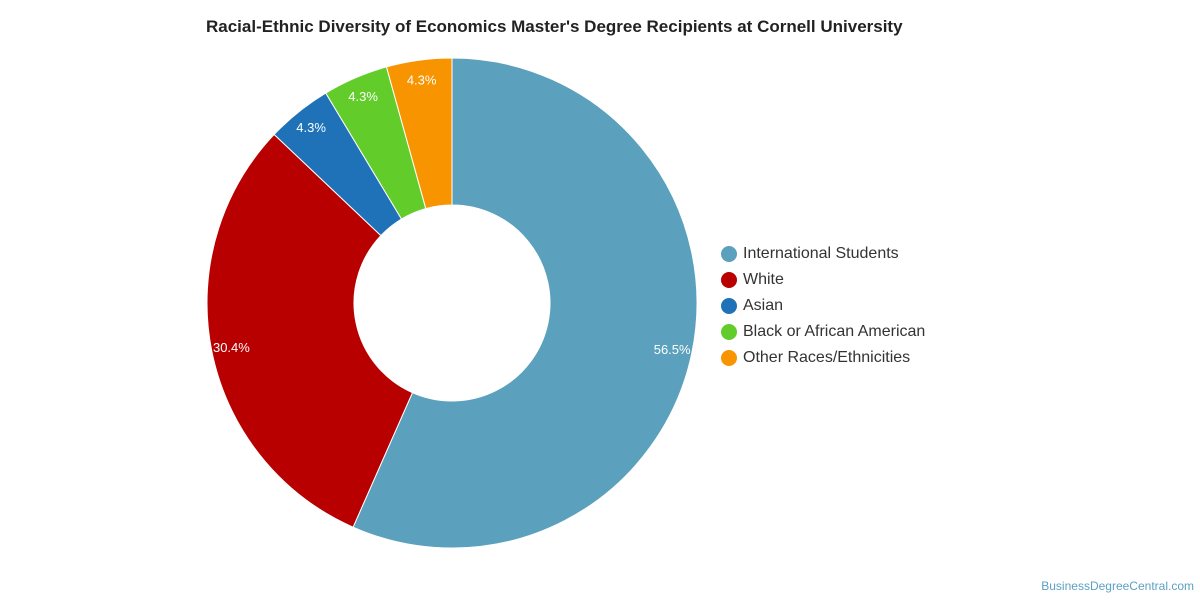 Image resolution: width=1200 pixels, height=600 pixels. What do you see at coordinates (729, 358) in the screenshot?
I see `legend-swatch-other-races-ethnicities` at bounding box center [729, 358].